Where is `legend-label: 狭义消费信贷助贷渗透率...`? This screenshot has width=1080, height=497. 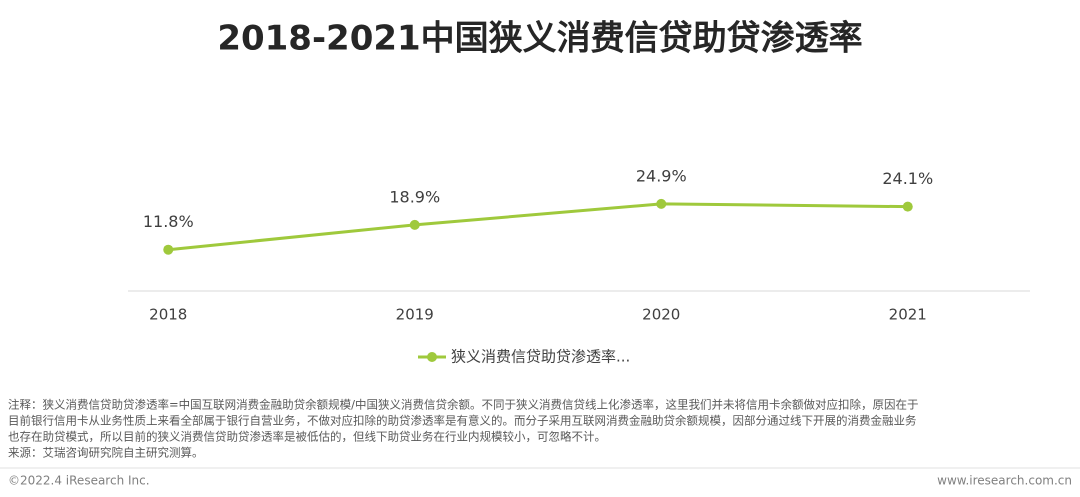 legend-label: 狭义消费信贷助贷渗透率... is located at coordinates (540, 357).